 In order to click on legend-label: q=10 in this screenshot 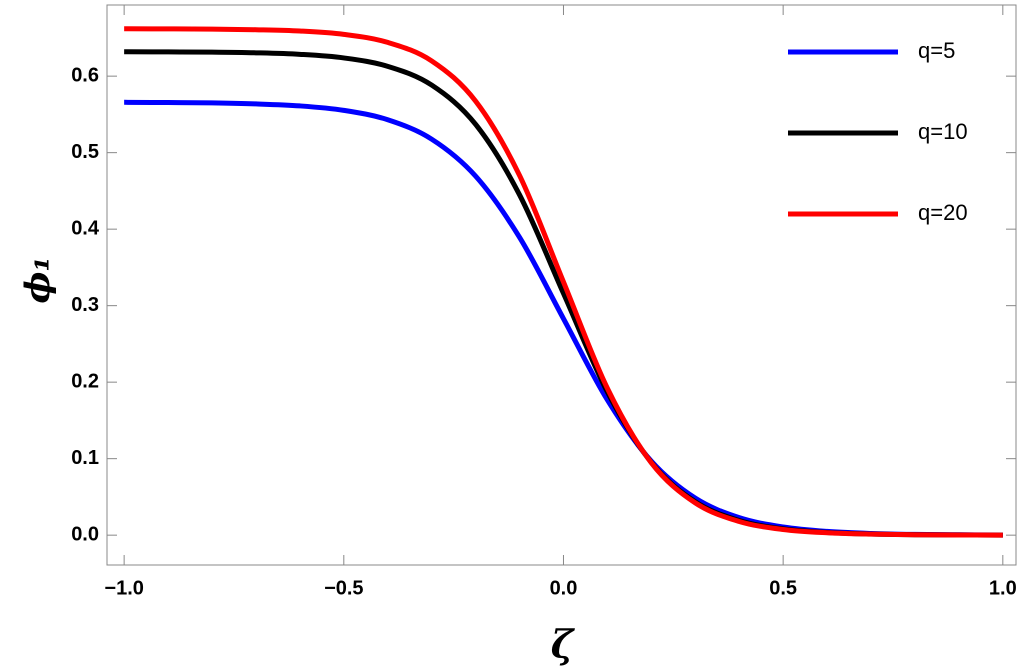, I will do `click(943, 131)`.